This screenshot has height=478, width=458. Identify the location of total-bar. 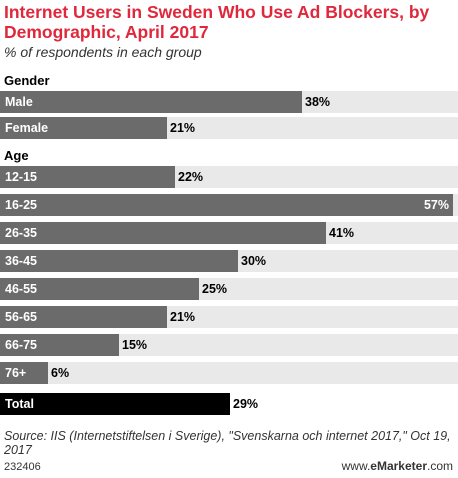
(115, 404).